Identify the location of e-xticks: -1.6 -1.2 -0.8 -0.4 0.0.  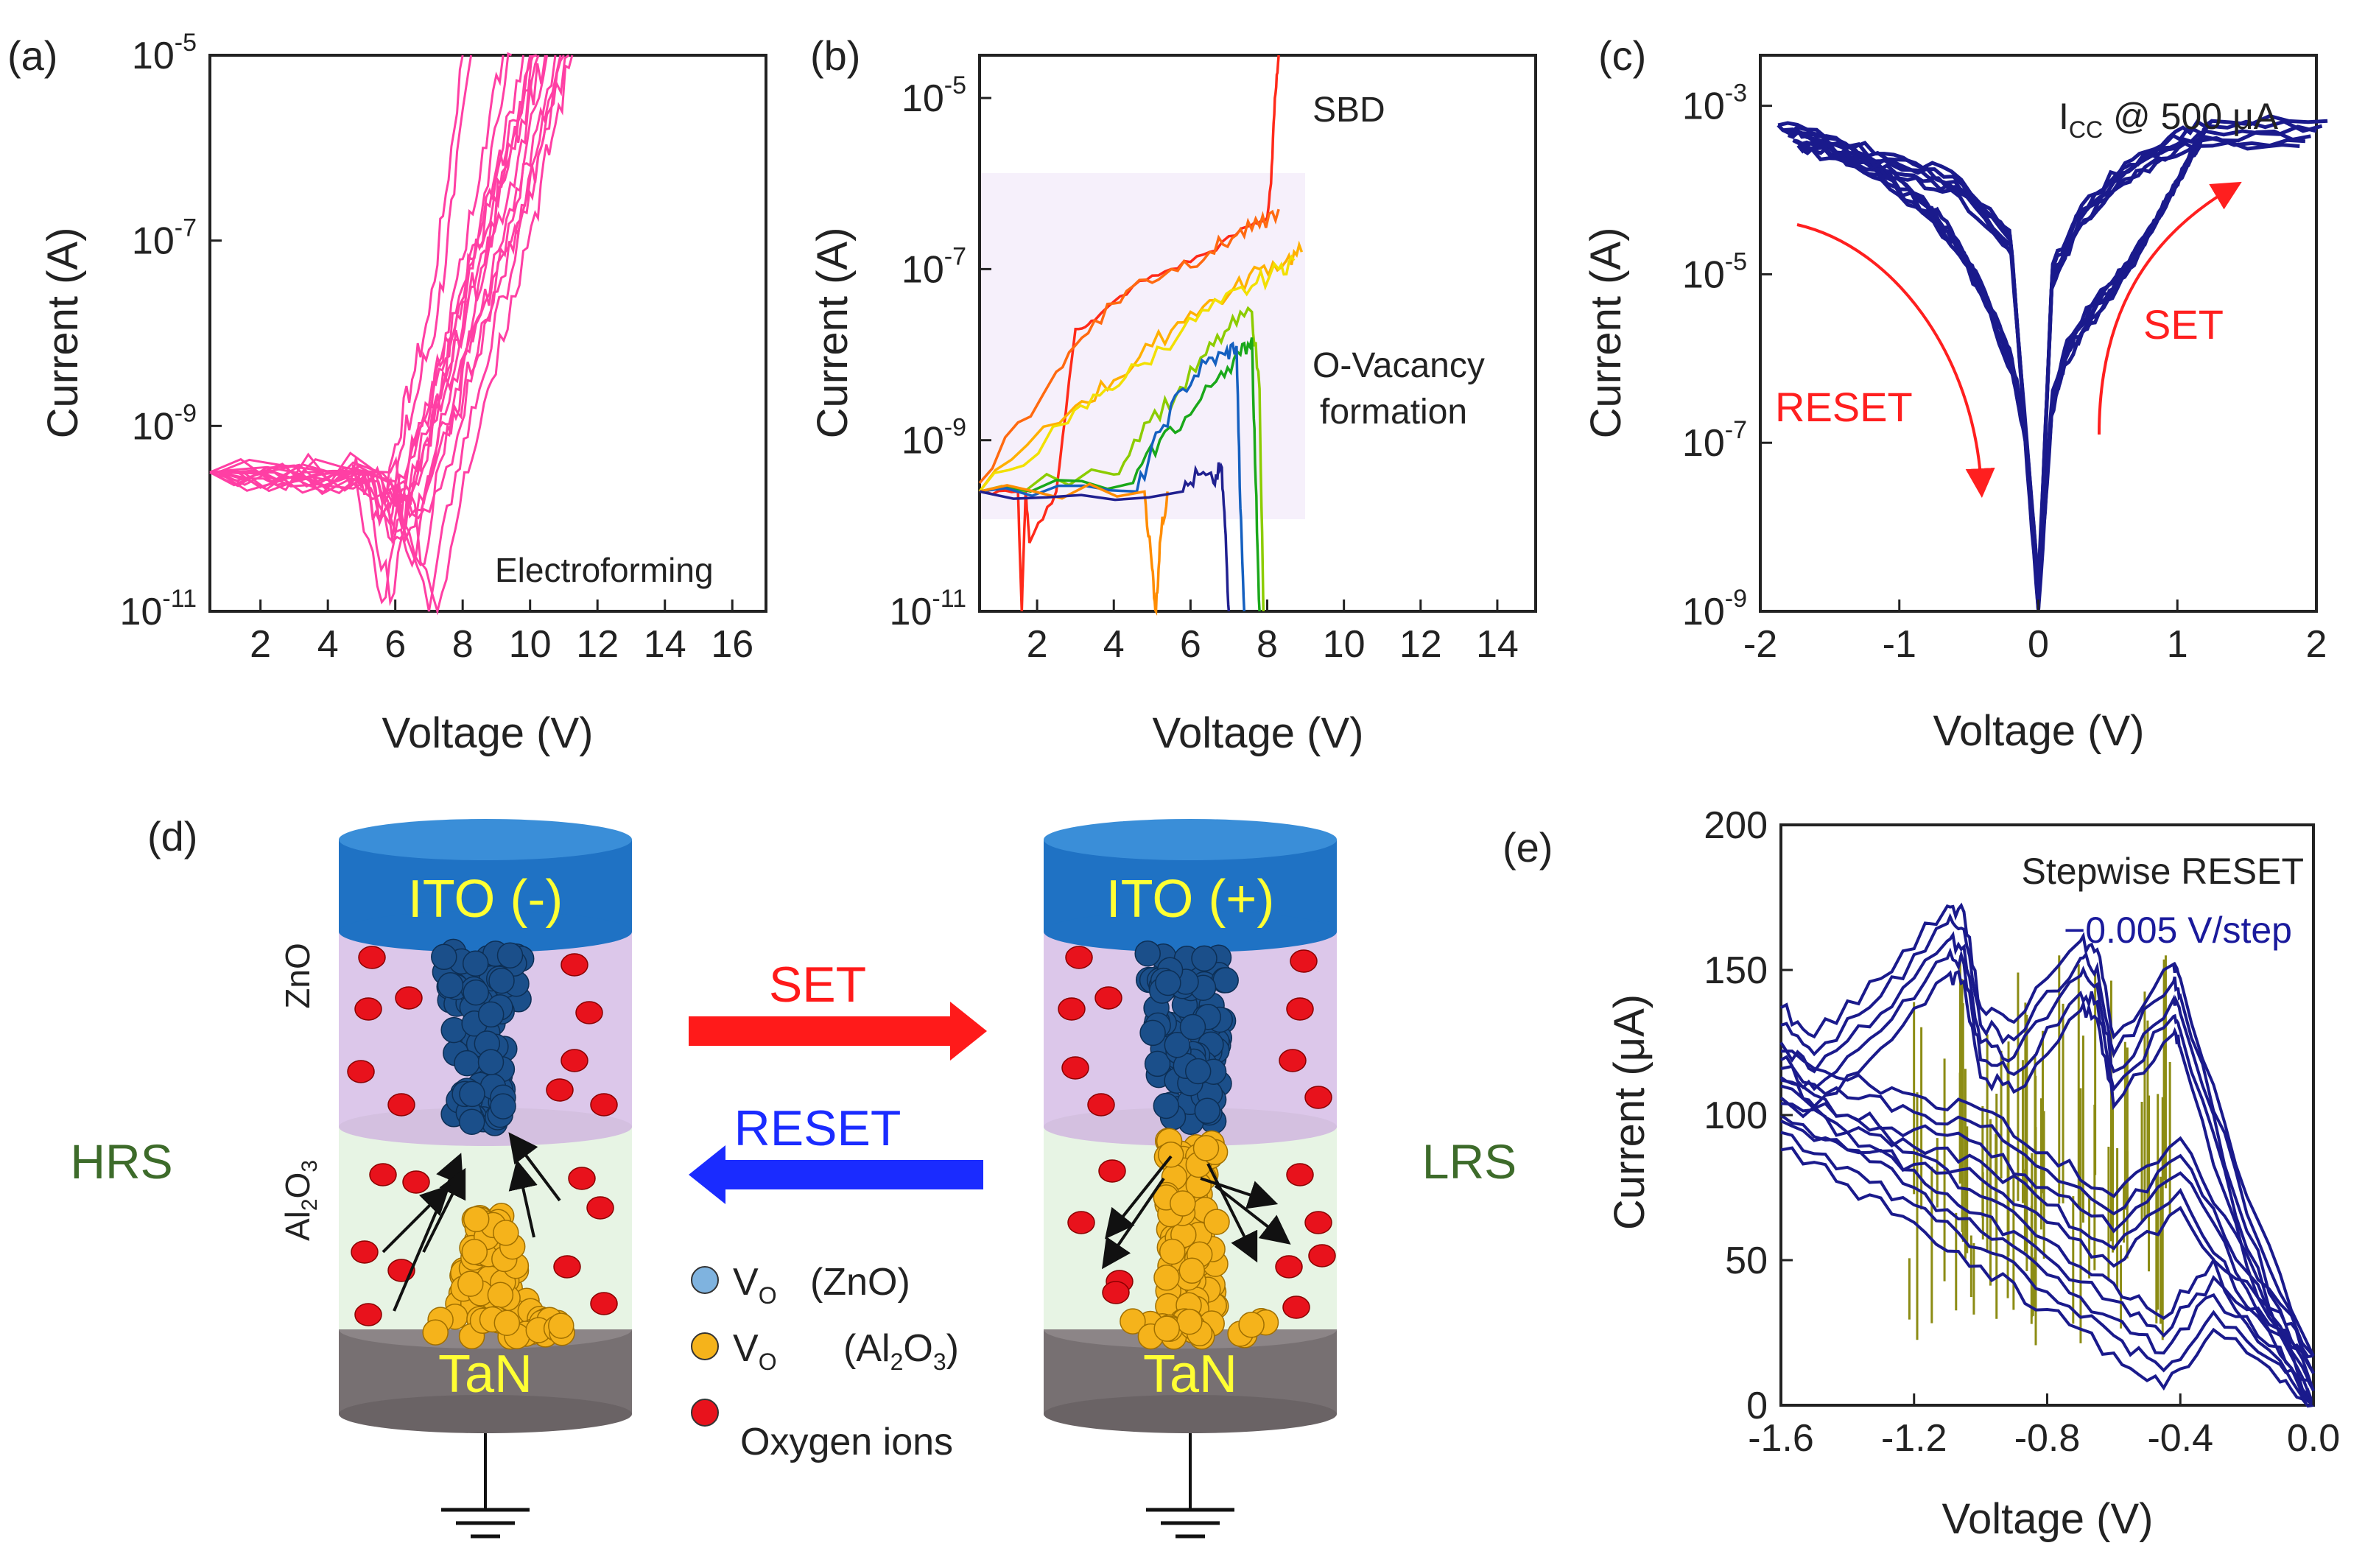
(2044, 1426).